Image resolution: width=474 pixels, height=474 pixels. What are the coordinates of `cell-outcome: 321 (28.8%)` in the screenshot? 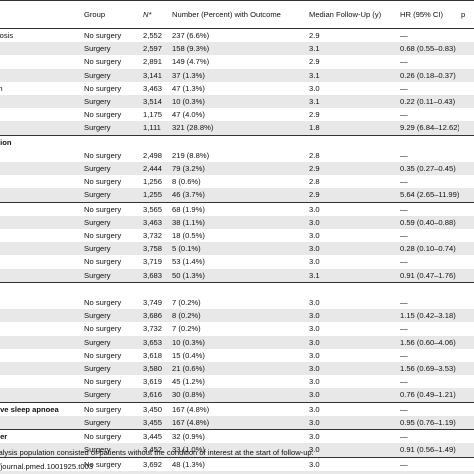 It's located at (238, 128).